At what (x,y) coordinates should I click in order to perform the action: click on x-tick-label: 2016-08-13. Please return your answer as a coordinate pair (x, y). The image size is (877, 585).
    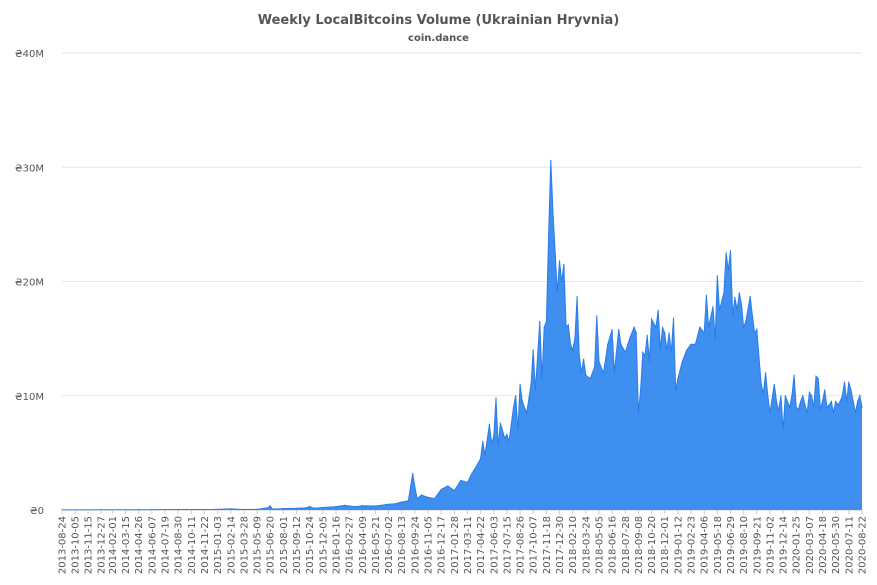
    Looking at the image, I should click on (402, 545).